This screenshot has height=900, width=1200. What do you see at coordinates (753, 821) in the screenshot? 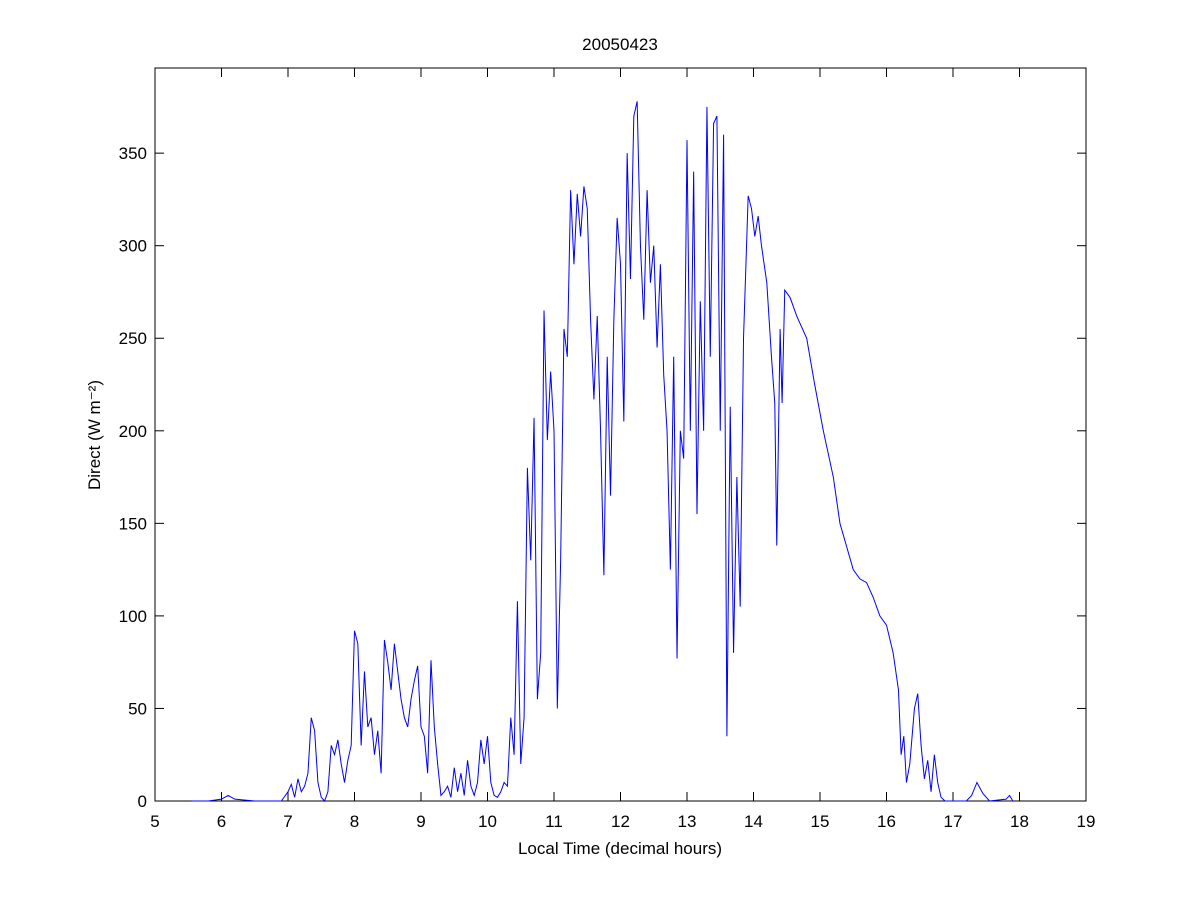
I see `x-tick-label: 14` at bounding box center [753, 821].